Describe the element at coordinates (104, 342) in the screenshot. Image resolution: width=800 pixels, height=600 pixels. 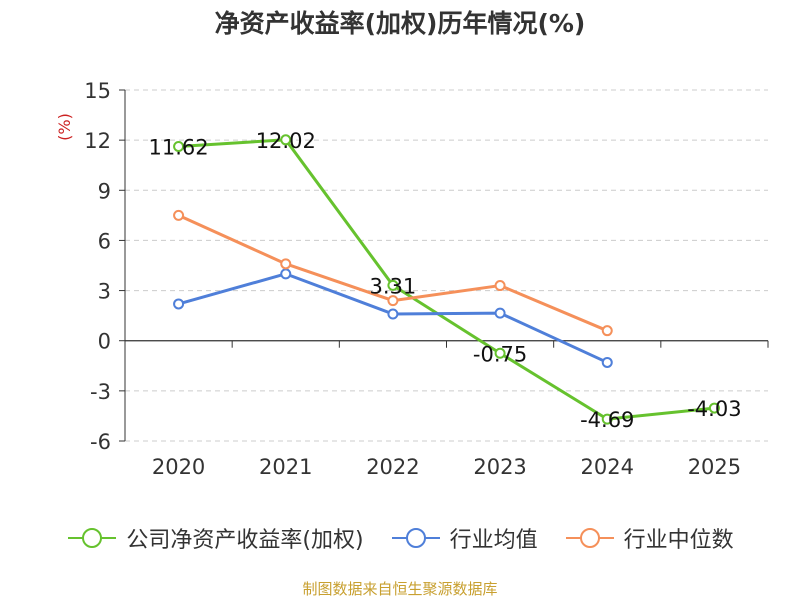
I see `y-tick-label: 0` at that location.